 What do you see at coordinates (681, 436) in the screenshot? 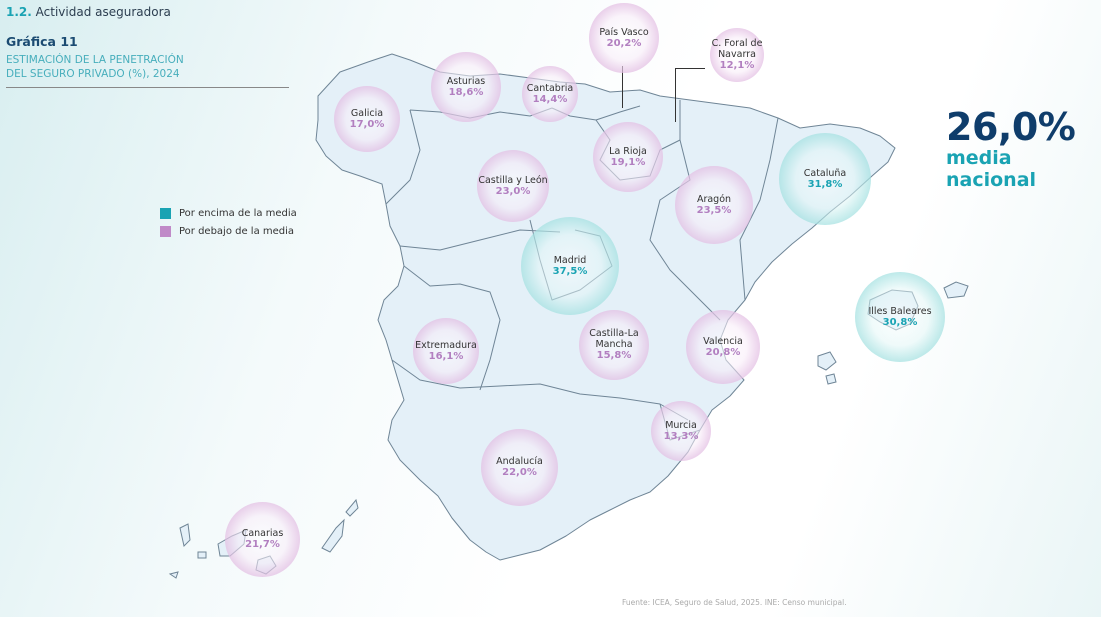
I see `region-value: 13,3%` at bounding box center [681, 436].